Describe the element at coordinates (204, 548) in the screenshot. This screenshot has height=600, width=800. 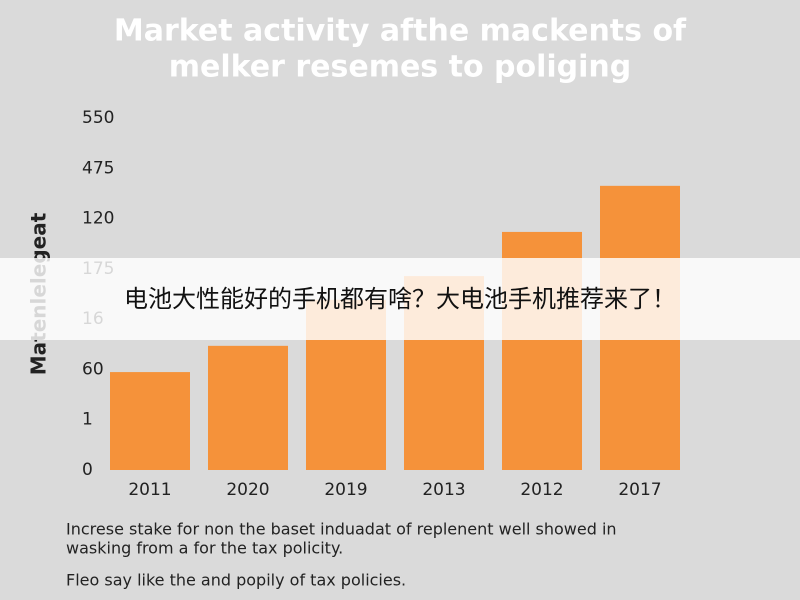
I see `note: wasking from a for the tax policity.` at that location.